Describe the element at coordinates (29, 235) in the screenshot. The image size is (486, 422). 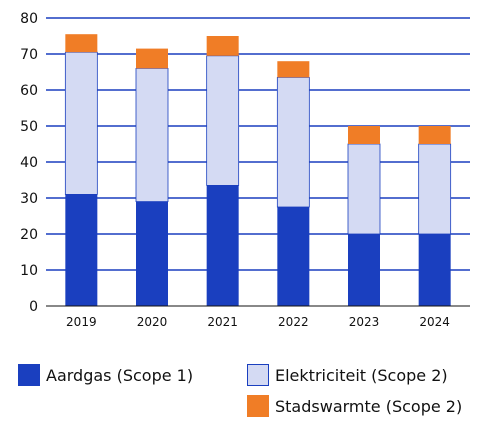
I see `y-tick-label: 20` at that location.